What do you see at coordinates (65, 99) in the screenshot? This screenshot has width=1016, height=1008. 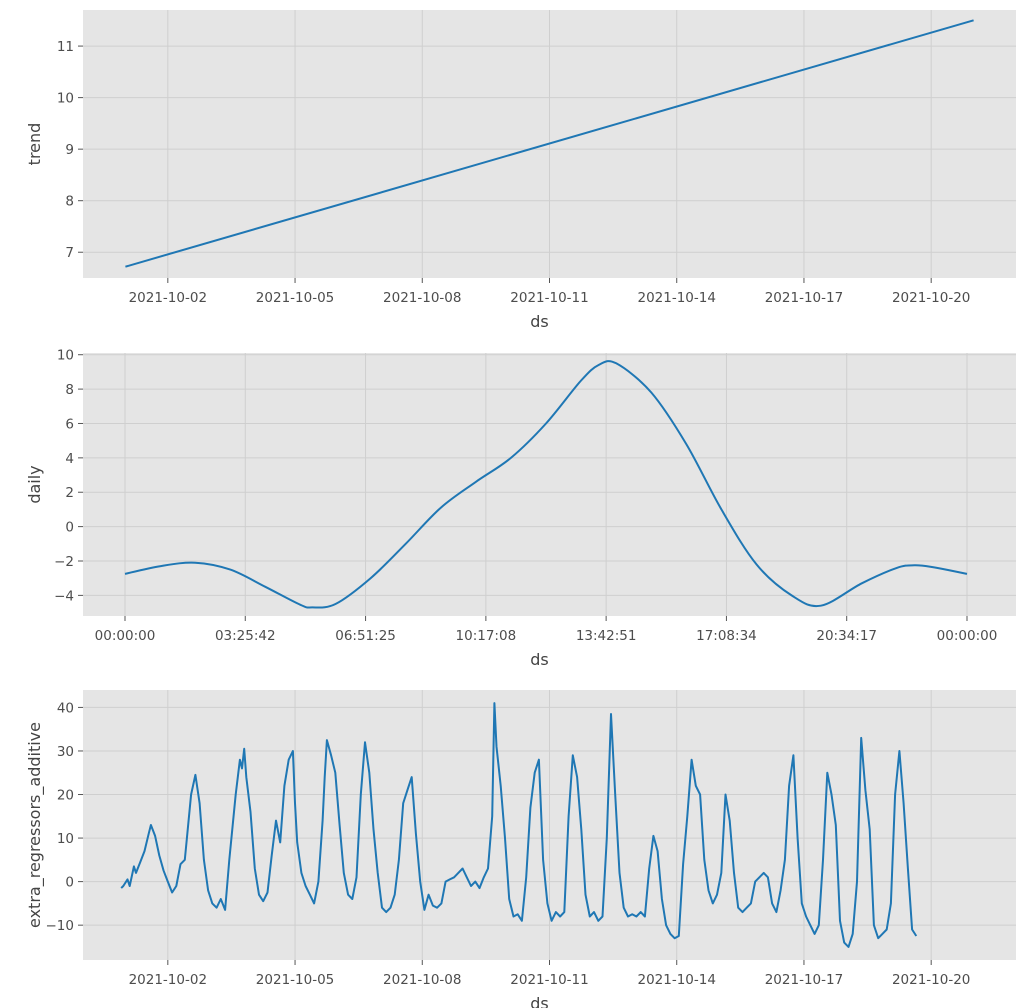 I see `trend-y-tick-label: 10` at bounding box center [65, 99].